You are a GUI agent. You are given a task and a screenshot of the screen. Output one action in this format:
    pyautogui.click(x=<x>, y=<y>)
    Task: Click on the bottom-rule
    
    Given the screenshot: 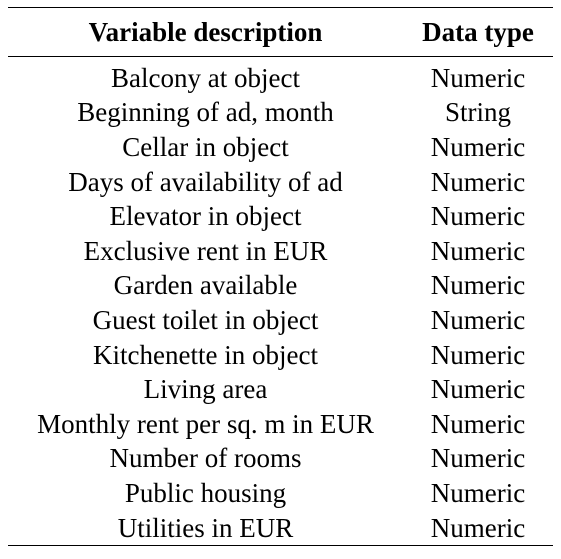 What is the action you would take?
    pyautogui.click(x=280, y=546)
    